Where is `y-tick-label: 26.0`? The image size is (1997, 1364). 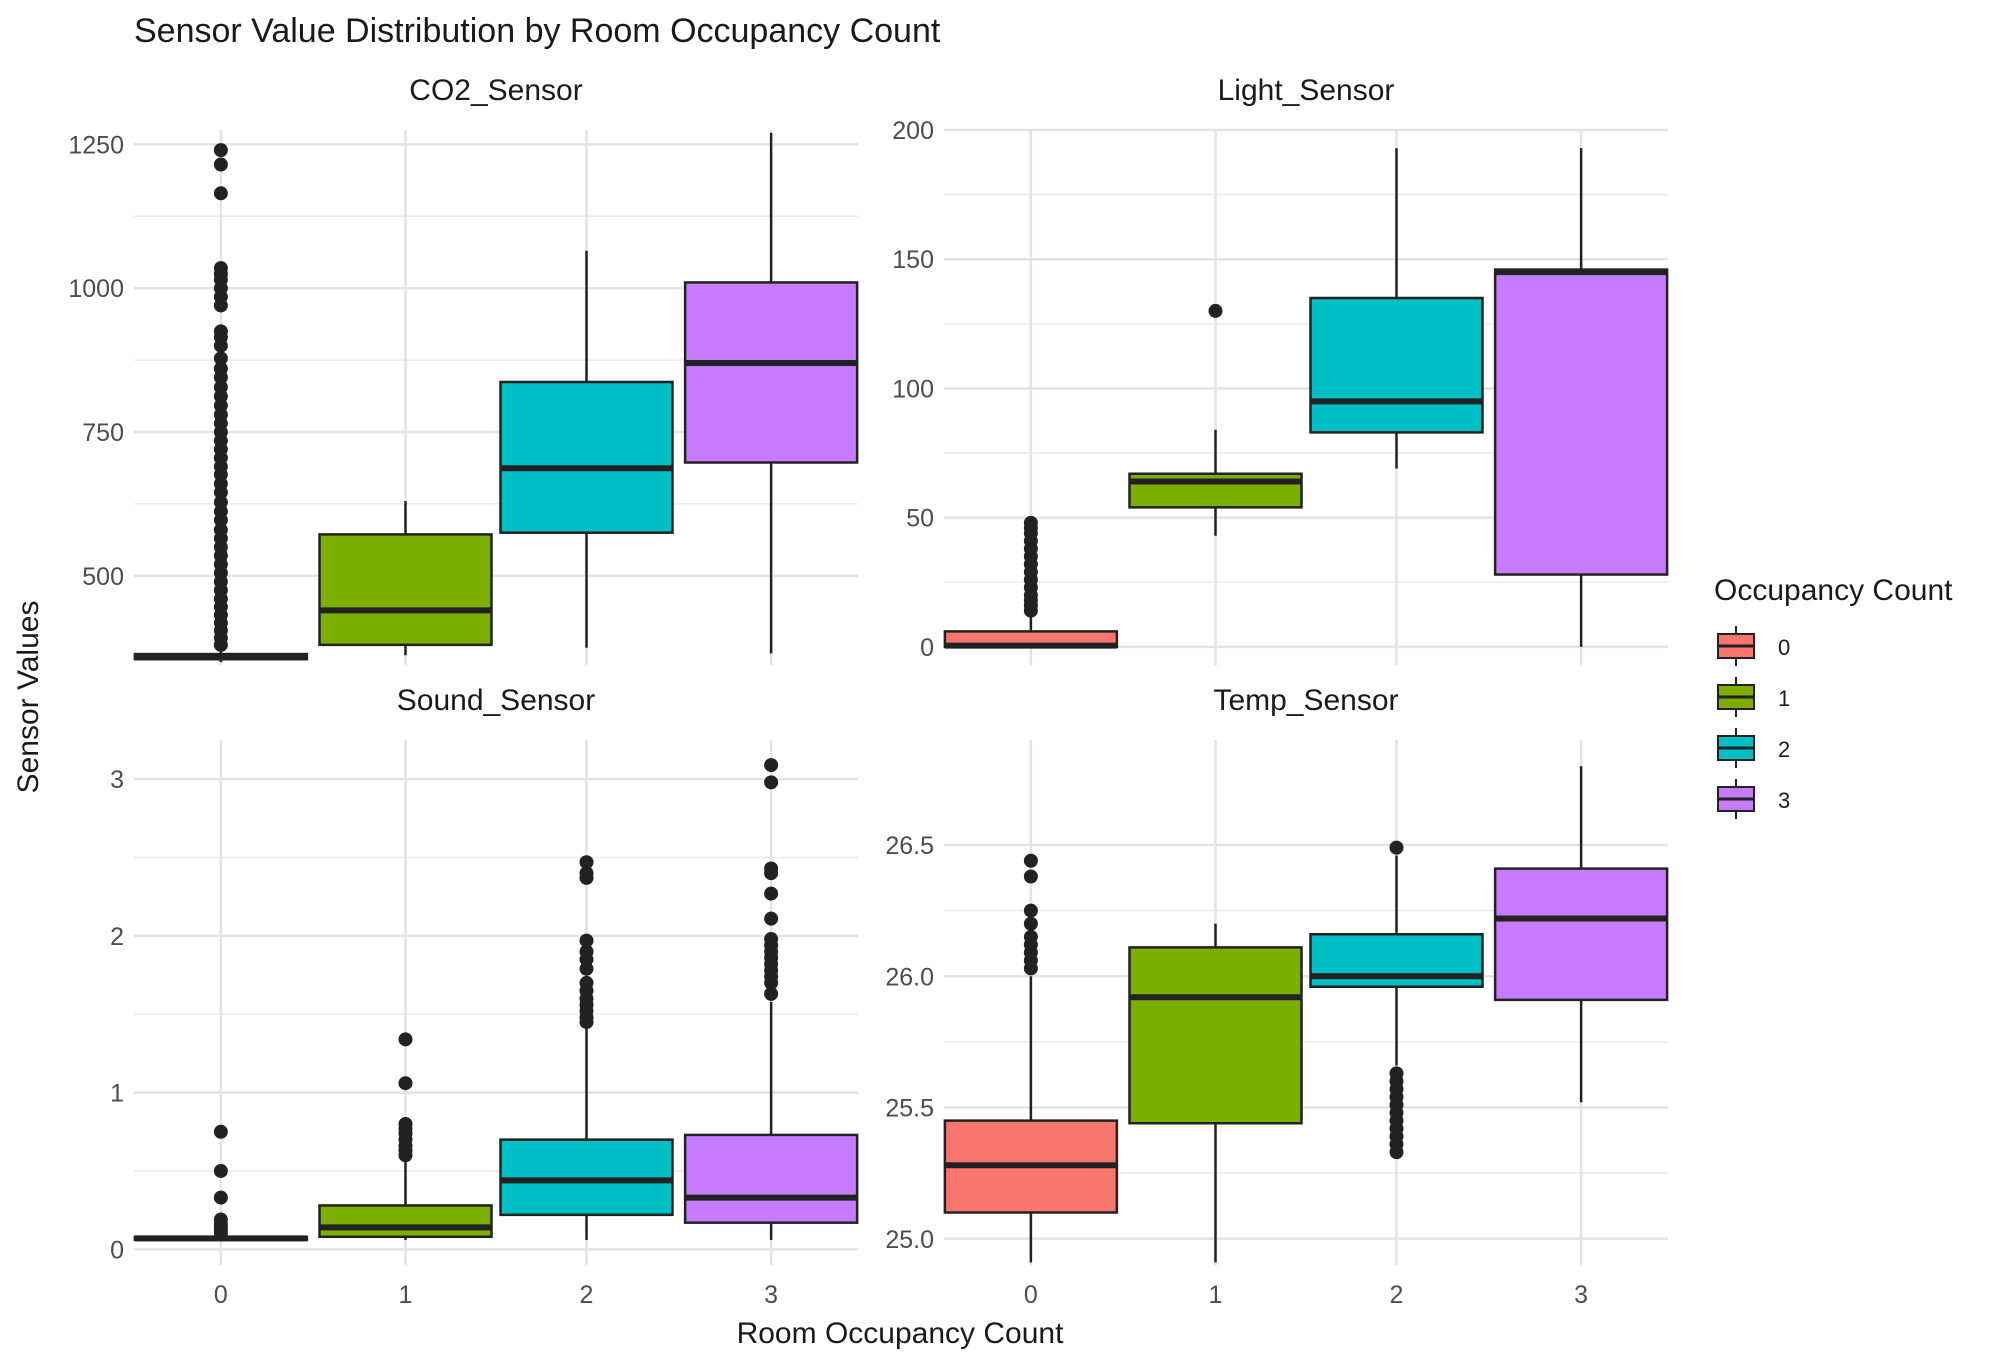 y-tick-label: 26.0 is located at coordinates (909, 977).